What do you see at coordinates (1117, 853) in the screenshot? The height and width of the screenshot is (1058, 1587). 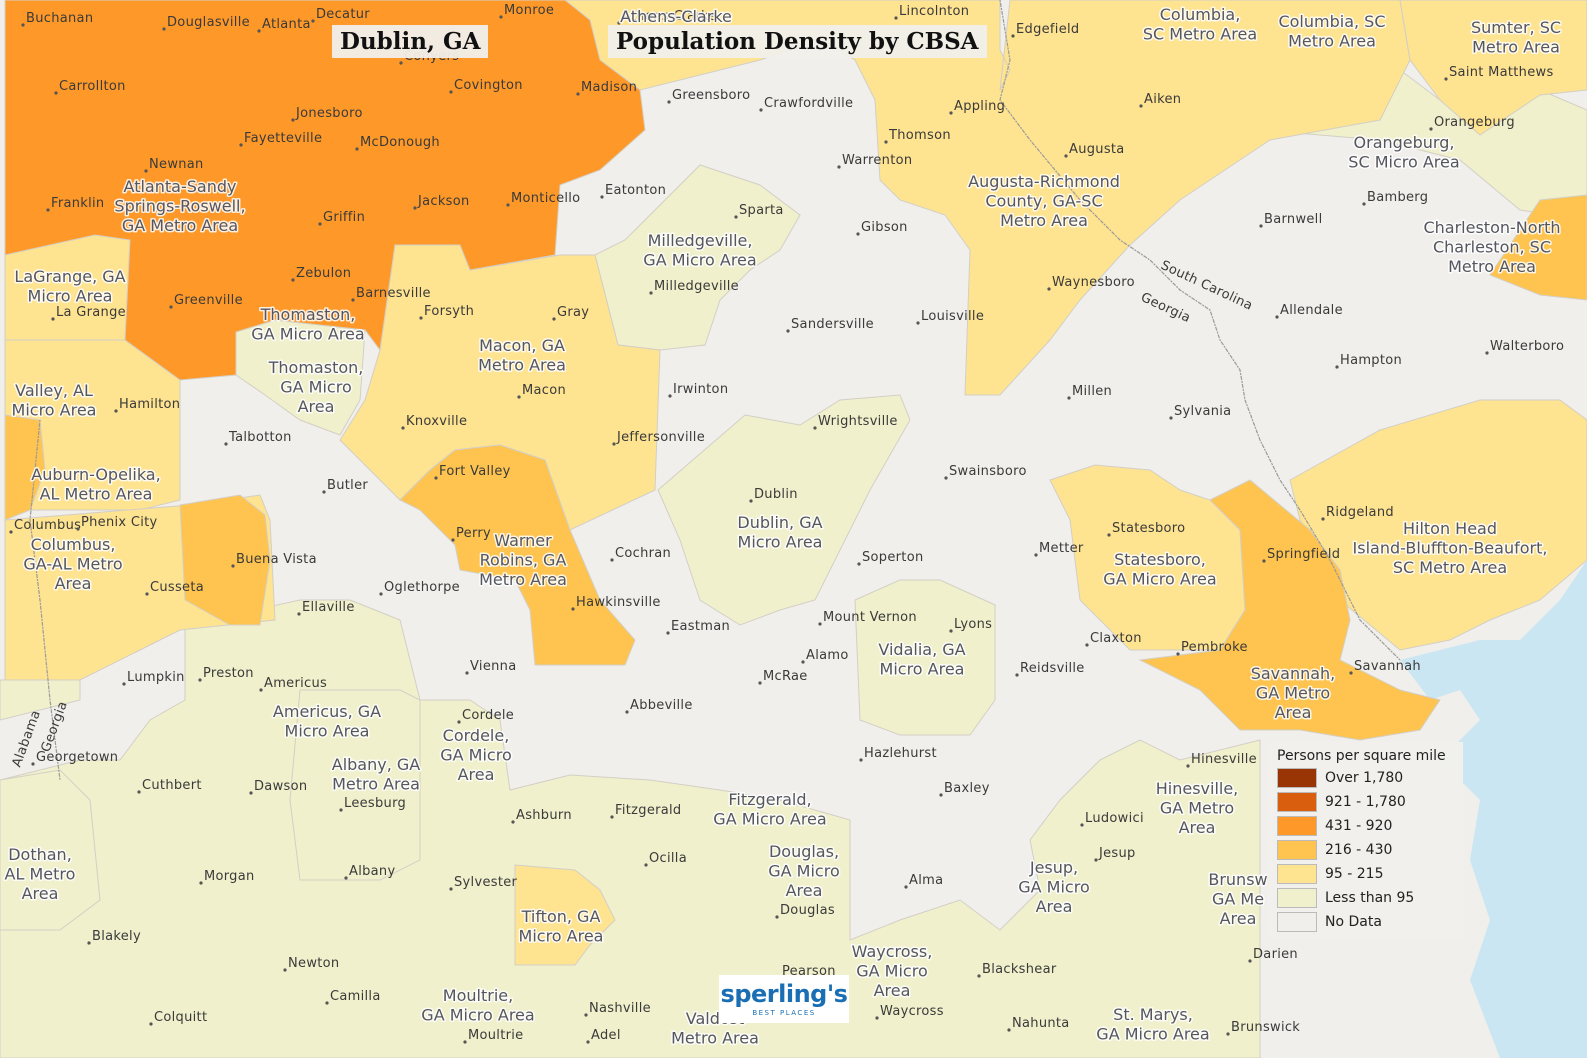 I see `city-label: Jesup` at bounding box center [1117, 853].